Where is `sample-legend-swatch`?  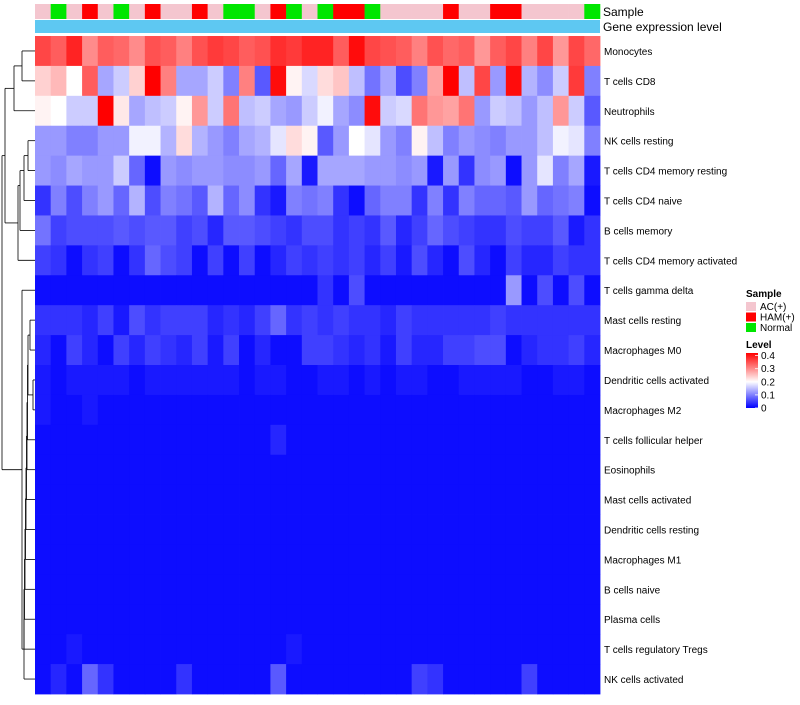 sample-legend-swatch is located at coordinates (751, 306).